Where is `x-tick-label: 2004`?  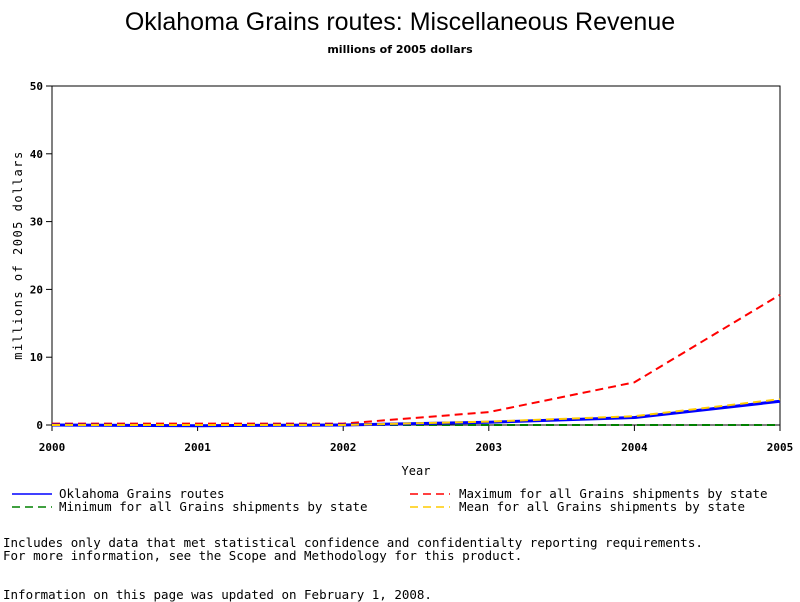 x-tick-label: 2004 is located at coordinates (634, 447).